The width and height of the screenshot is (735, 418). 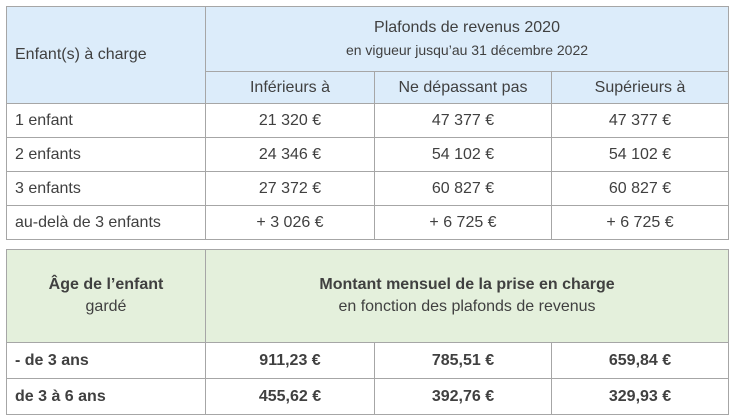 What do you see at coordinates (467, 27) in the screenshot?
I see `income-ceiling-title: Plafonds de revenus 2020` at bounding box center [467, 27].